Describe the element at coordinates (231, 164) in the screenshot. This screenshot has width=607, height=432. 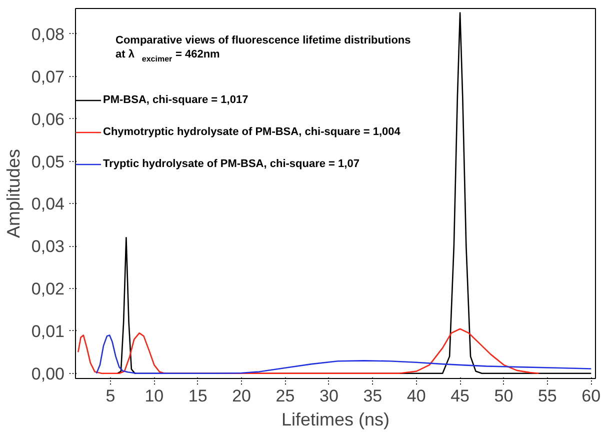
I see `legend-label: Tryptic hydrolysate of PM-BSA, chi-square = 1,07` at that location.